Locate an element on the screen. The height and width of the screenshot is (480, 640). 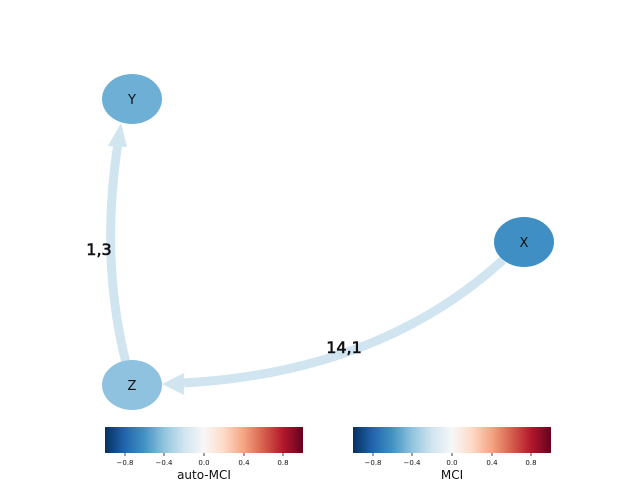
colorbar-auto-mci-tick-4: 0.8 is located at coordinates (282, 463).